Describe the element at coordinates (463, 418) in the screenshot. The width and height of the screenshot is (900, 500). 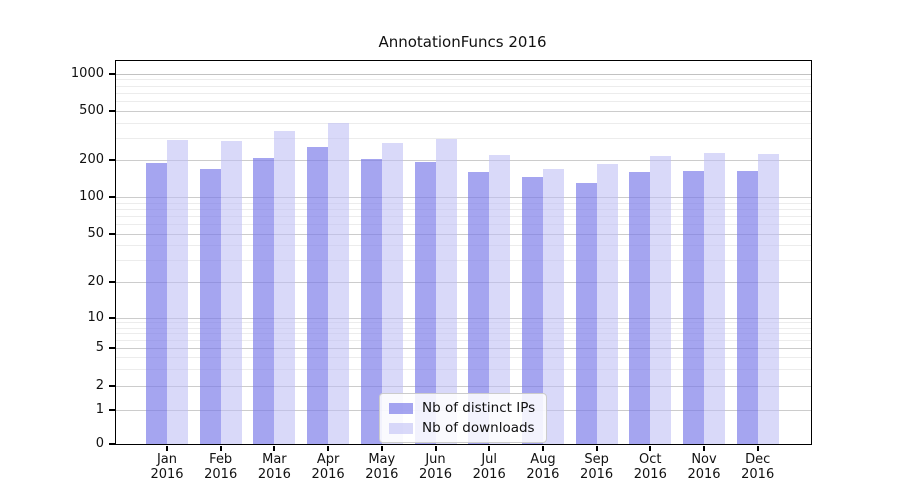
I see `legend: Nb of distinct IPs Nb of downloads` at that location.